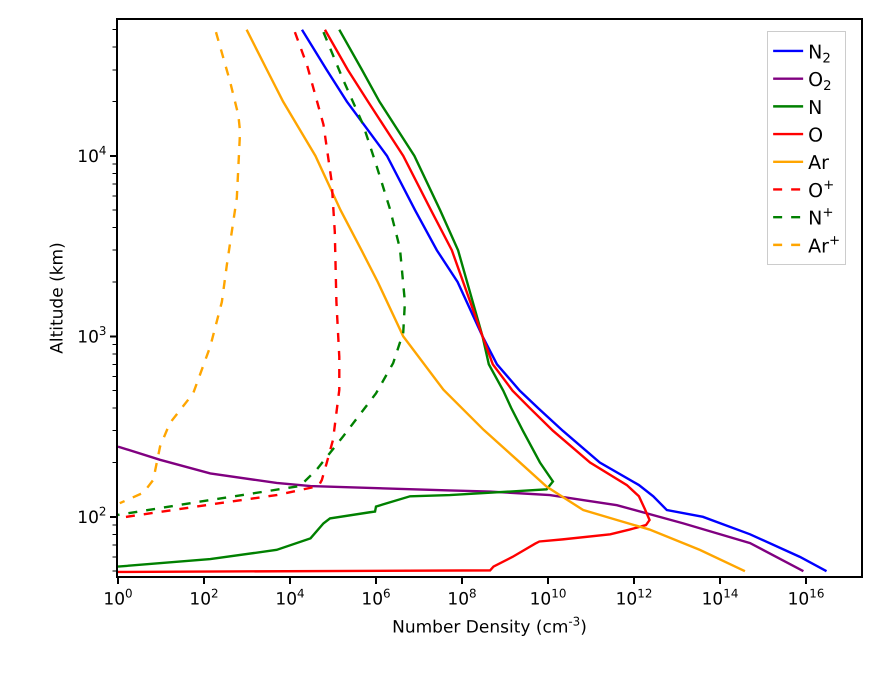  What do you see at coordinates (720, 598) in the screenshot?
I see `x-tick-label: 10$^{14}$` at bounding box center [720, 598].